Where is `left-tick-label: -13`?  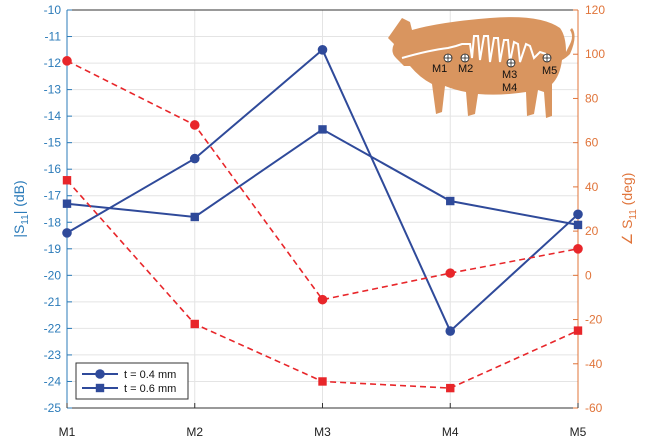
left-tick-label: -13 is located at coordinates (53, 90).